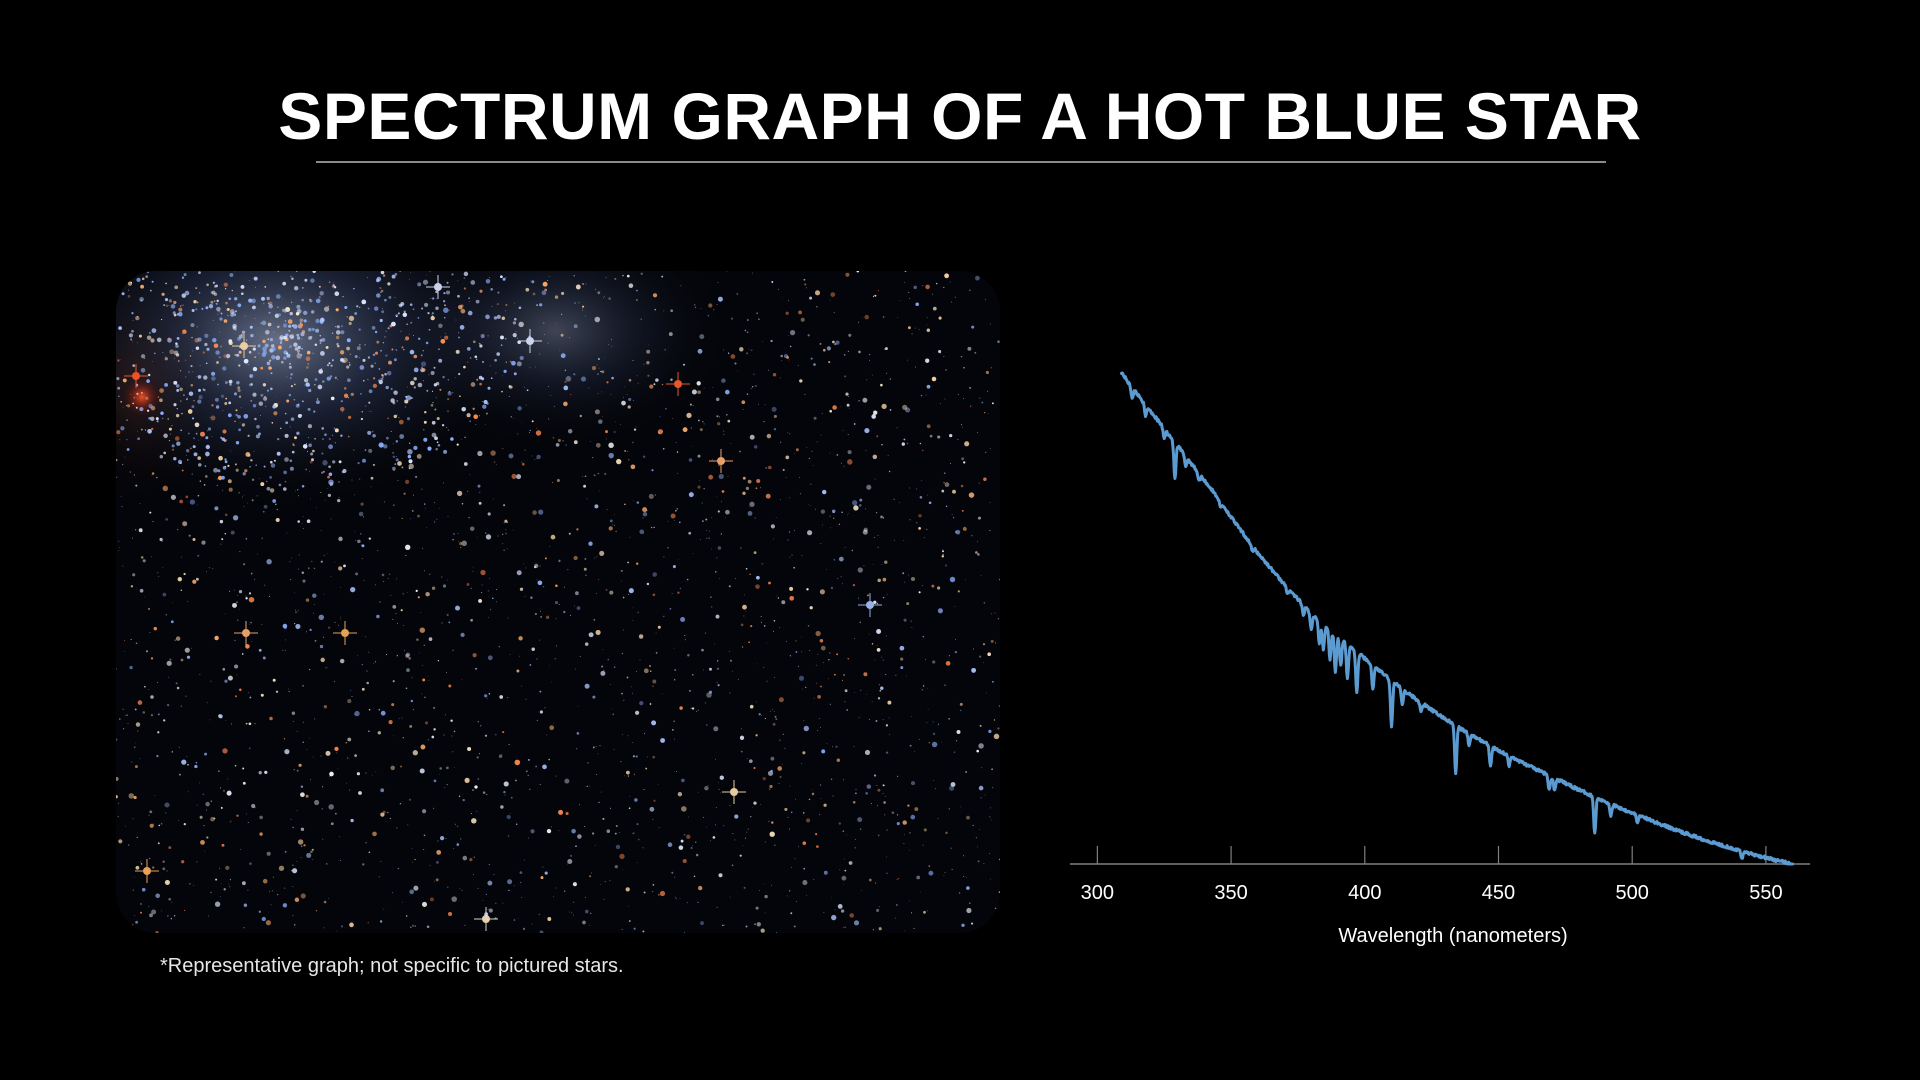  I want to click on x-tick-label: 350, so click(1230, 893).